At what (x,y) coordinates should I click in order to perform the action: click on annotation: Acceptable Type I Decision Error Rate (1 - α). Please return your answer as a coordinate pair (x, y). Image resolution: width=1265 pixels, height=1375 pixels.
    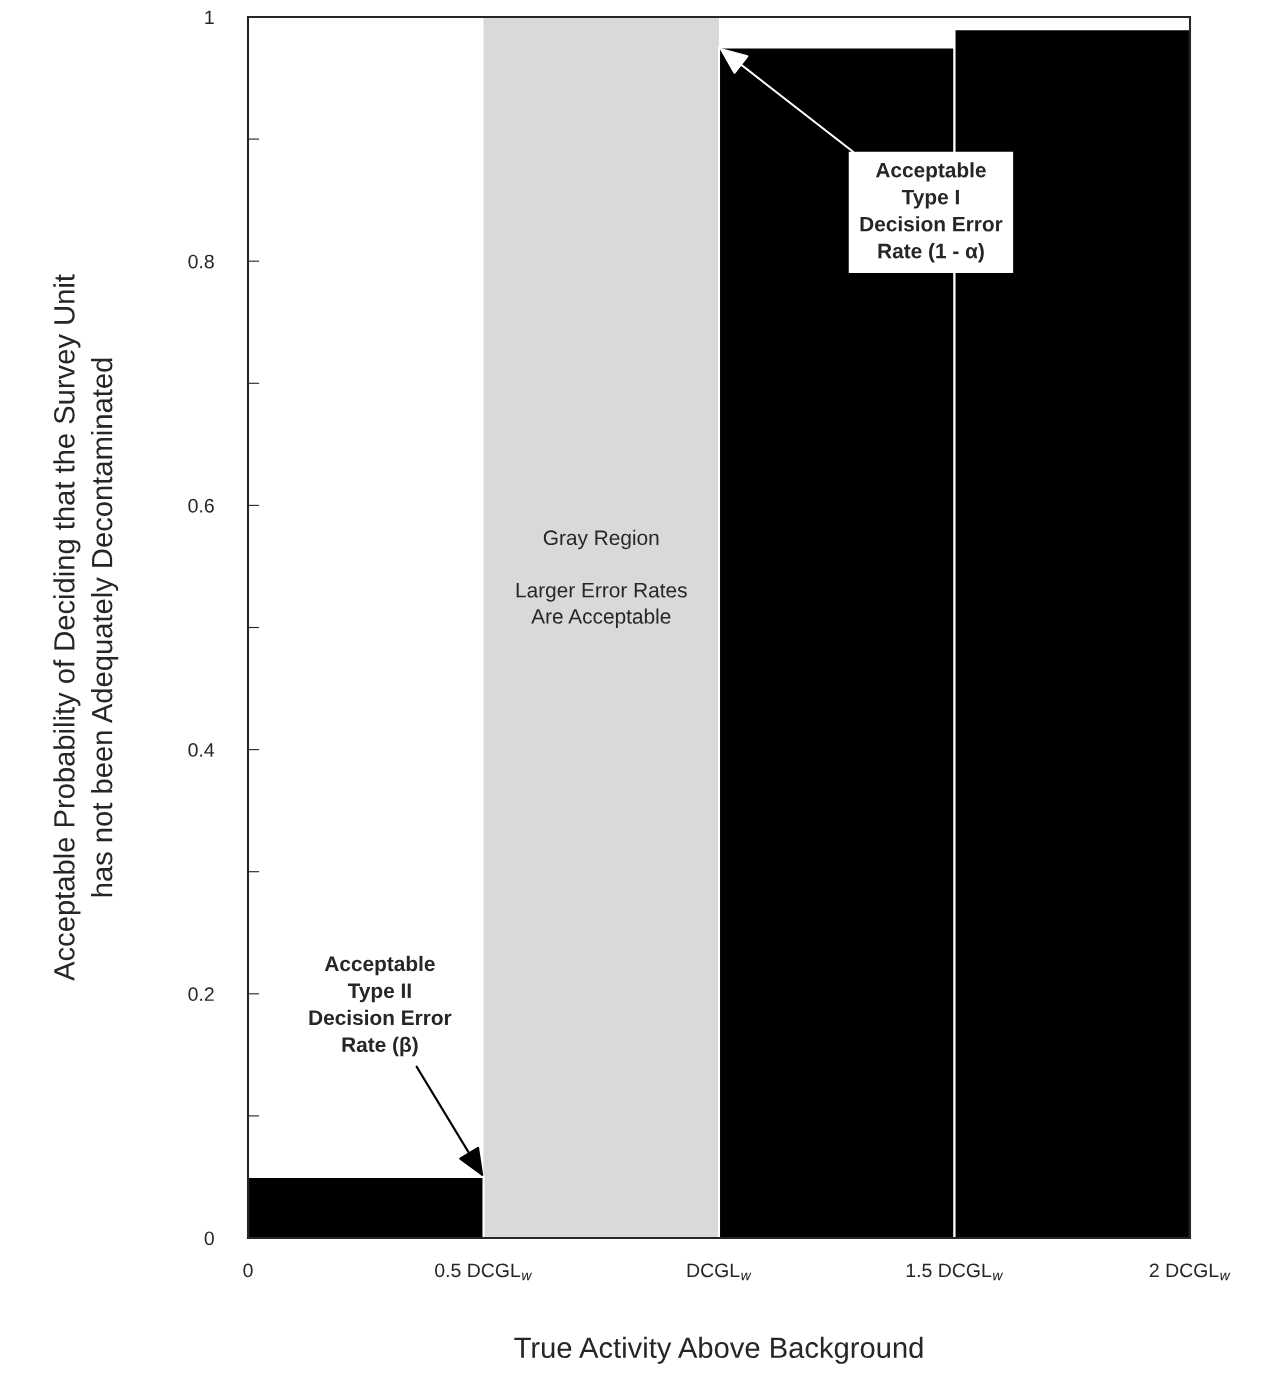
    Looking at the image, I should click on (931, 212).